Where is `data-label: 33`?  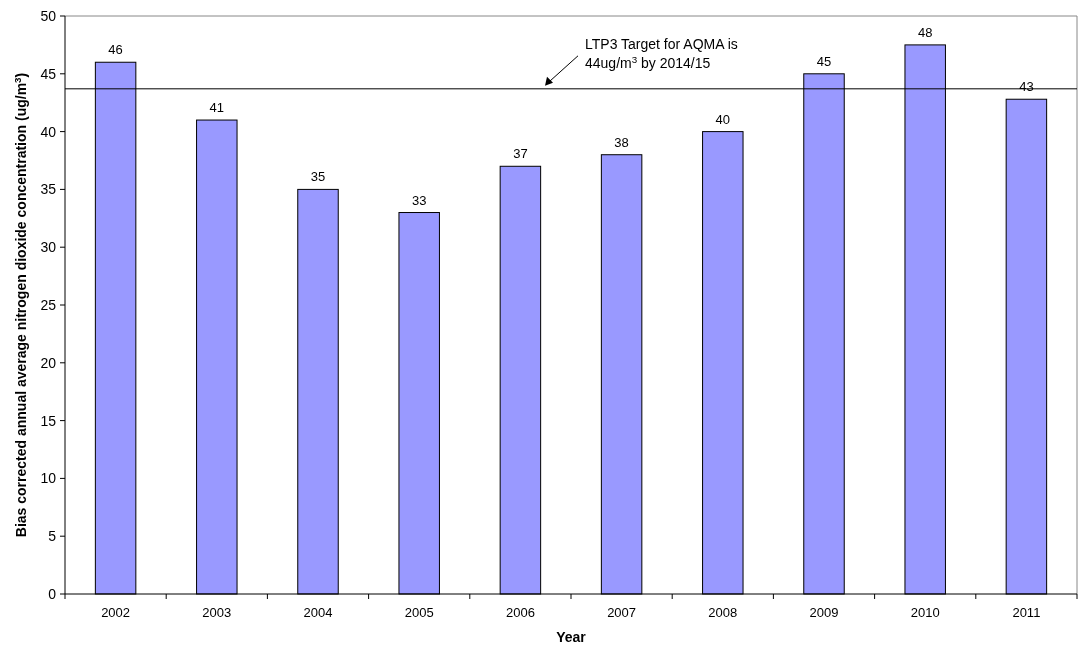 data-label: 33 is located at coordinates (419, 200).